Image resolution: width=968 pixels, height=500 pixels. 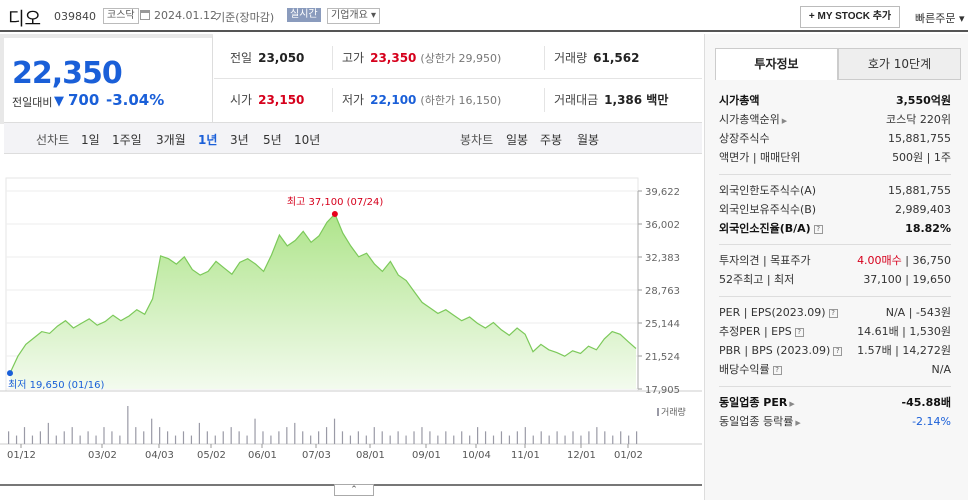 What do you see at coordinates (267, 58) in the screenshot?
I see `prev-close: 전일 23,050` at bounding box center [267, 58].